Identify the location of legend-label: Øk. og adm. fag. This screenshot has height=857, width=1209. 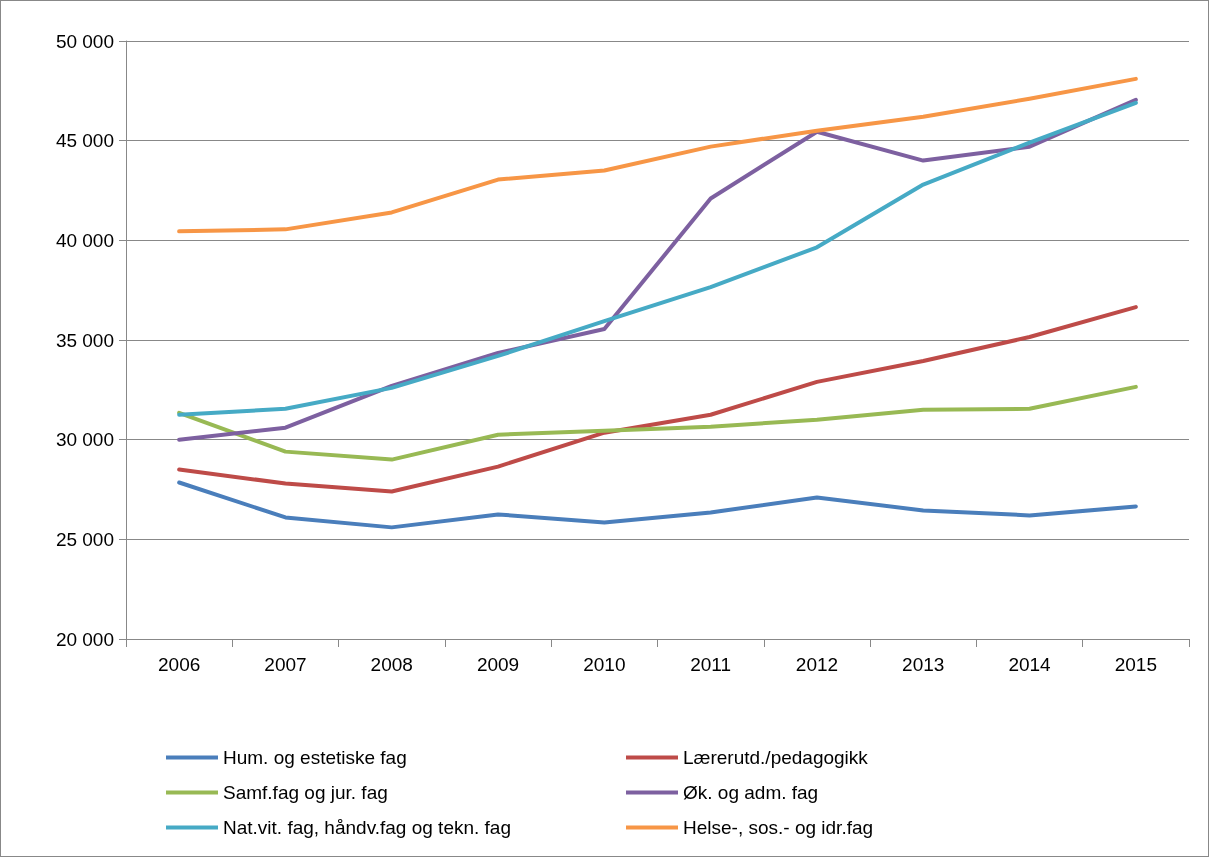
(751, 792).